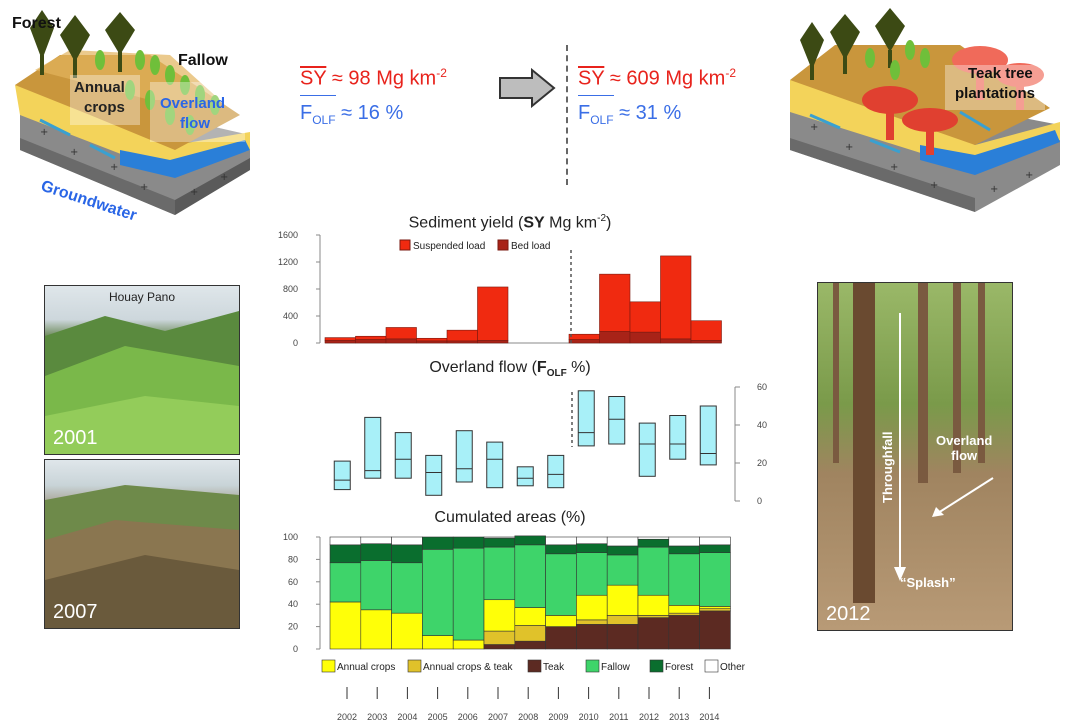 The image size is (1072, 725). I want to click on areas-legend-label: Annual crops & teak, so click(468, 667).